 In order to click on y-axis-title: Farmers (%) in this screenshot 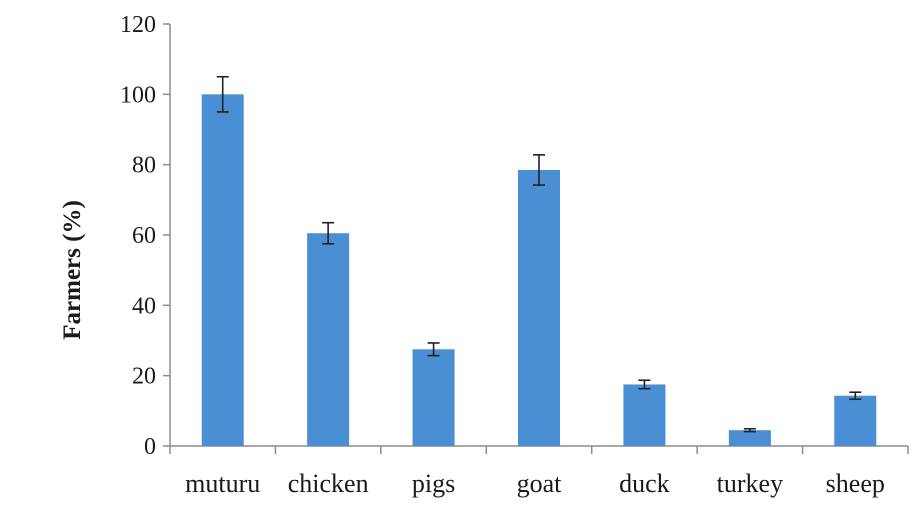, I will do `click(72, 270)`.